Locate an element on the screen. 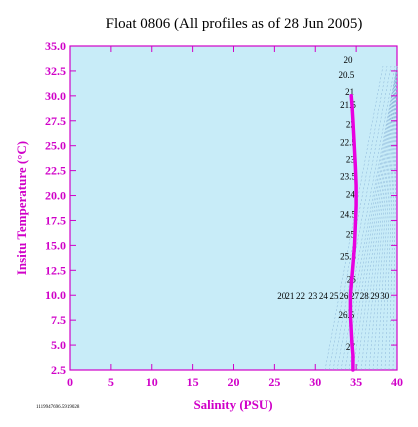  density-row-label: 21 is located at coordinates (289, 296).